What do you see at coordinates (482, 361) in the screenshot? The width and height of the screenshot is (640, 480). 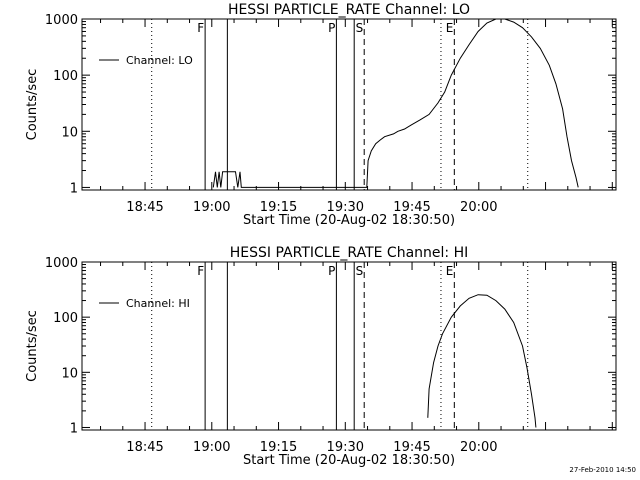 I see `series-line` at bounding box center [482, 361].